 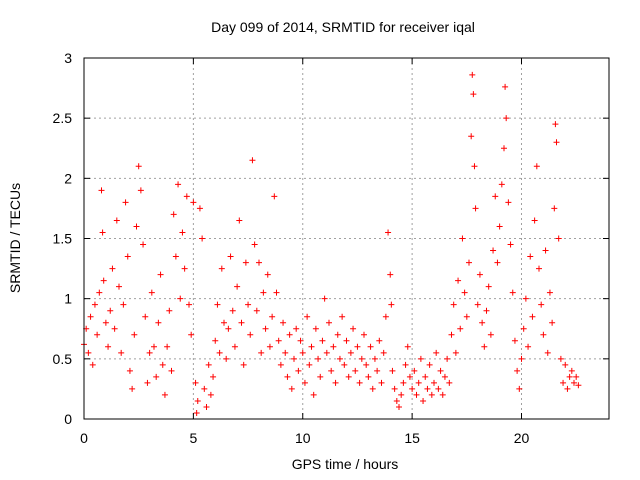 What do you see at coordinates (303, 438) in the screenshot?
I see `x-tick-label: 10` at bounding box center [303, 438].